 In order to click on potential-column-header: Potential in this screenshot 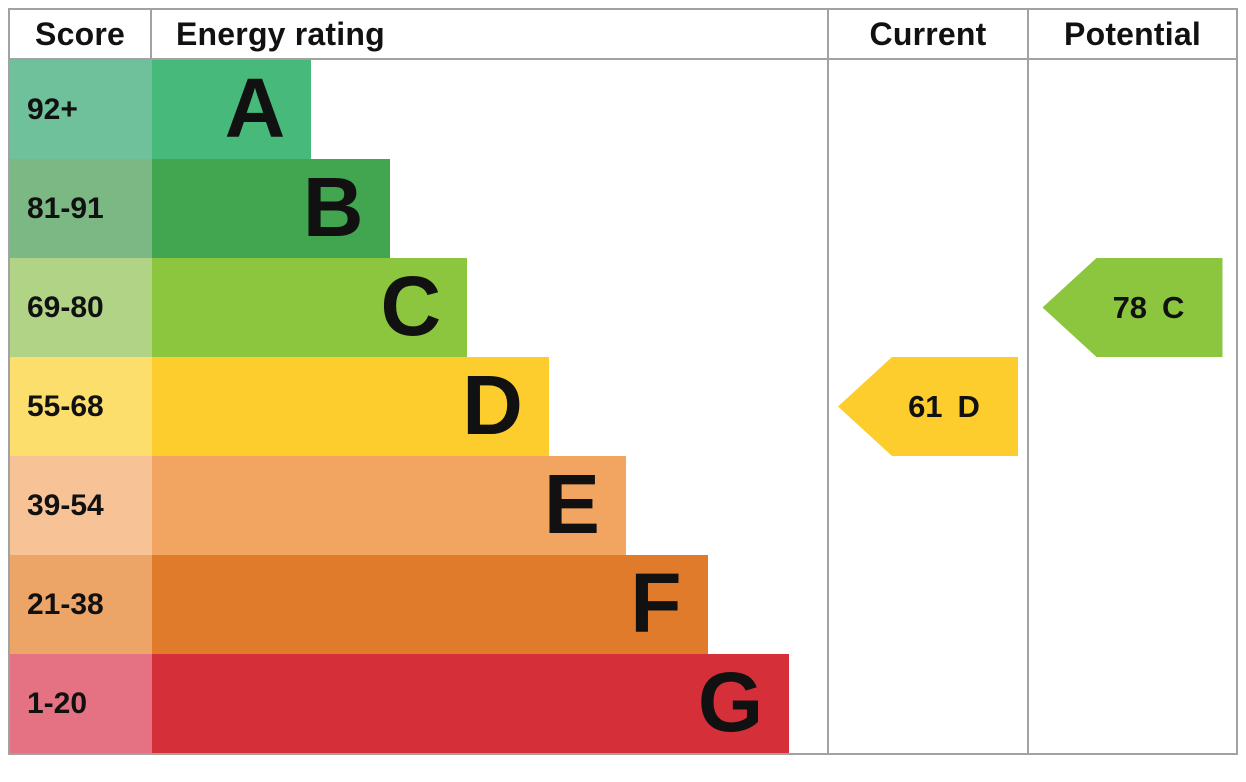, I will do `click(1131, 34)`.